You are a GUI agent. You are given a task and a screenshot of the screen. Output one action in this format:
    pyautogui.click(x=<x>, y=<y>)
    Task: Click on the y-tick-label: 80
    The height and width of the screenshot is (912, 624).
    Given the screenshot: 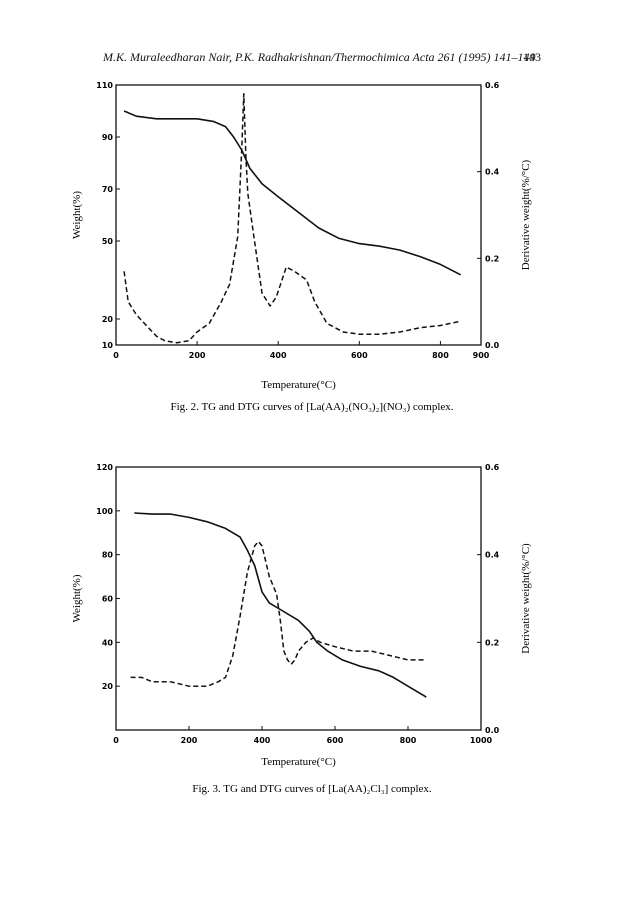 What is the action you would take?
    pyautogui.click(x=108, y=555)
    